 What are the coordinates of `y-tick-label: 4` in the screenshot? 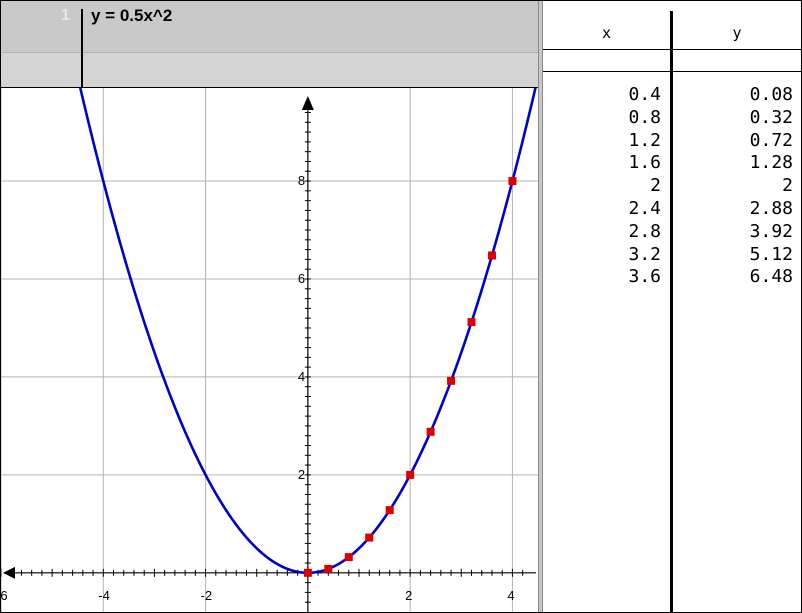 It's located at (301, 376).